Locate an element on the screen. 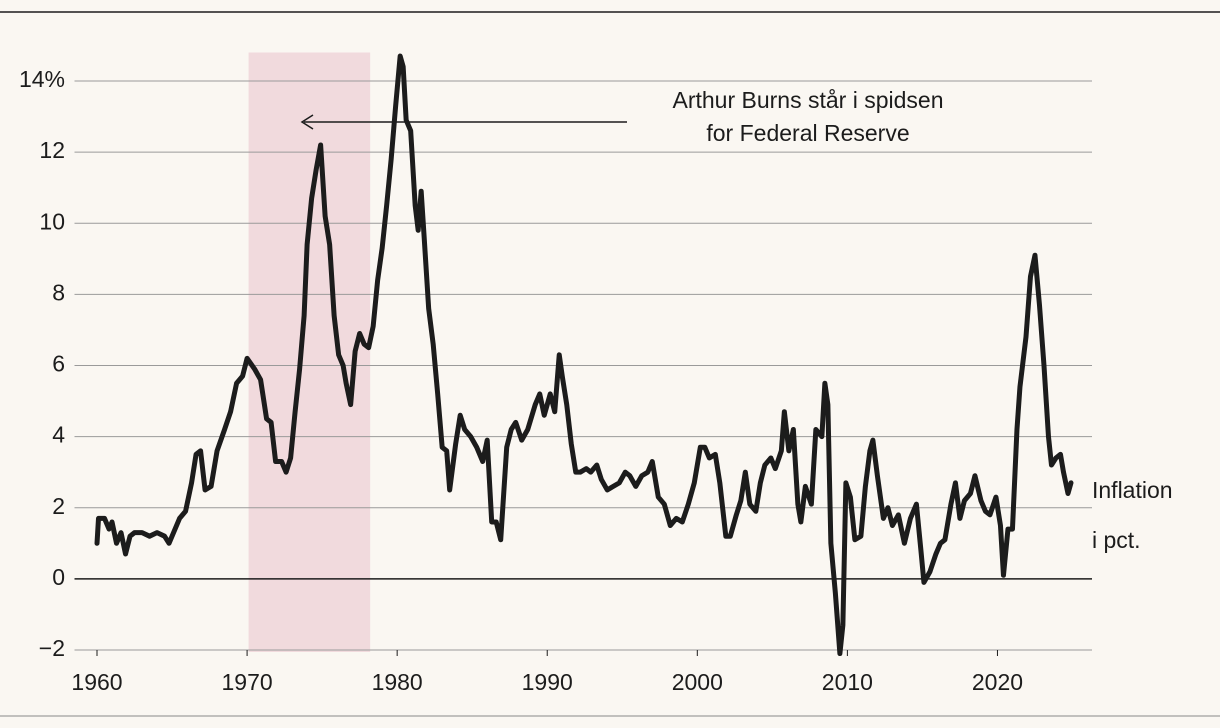 This screenshot has height=728, width=1220. series-label: i pct. is located at coordinates (1116, 540).